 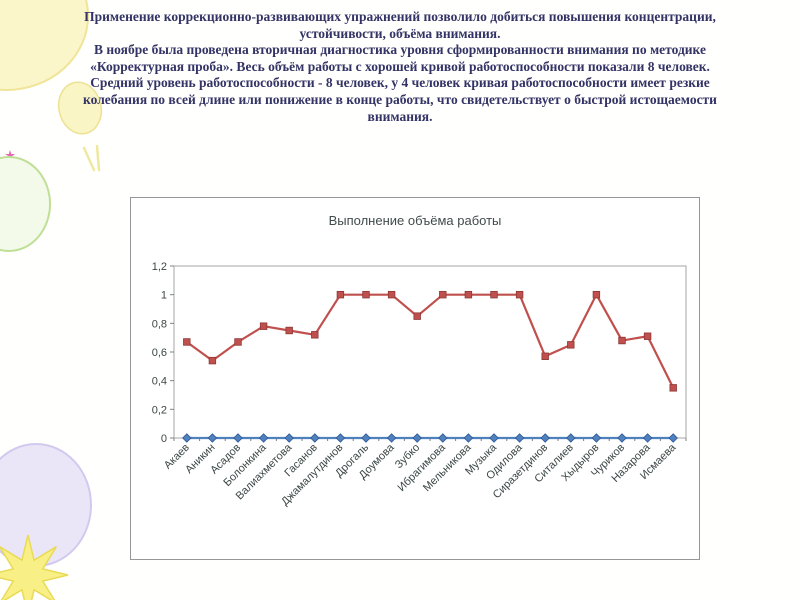 What do you see at coordinates (91, 158) in the screenshot?
I see `sparkle-lines` at bounding box center [91, 158].